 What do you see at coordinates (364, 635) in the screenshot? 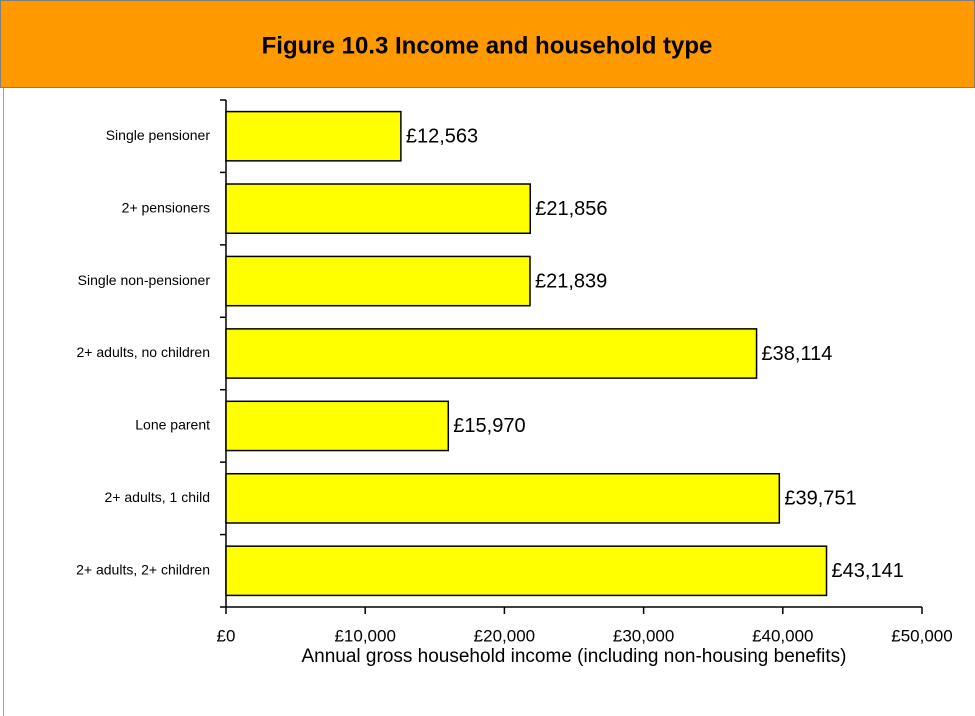
I see `x-tick-label: £10,000` at bounding box center [364, 635].